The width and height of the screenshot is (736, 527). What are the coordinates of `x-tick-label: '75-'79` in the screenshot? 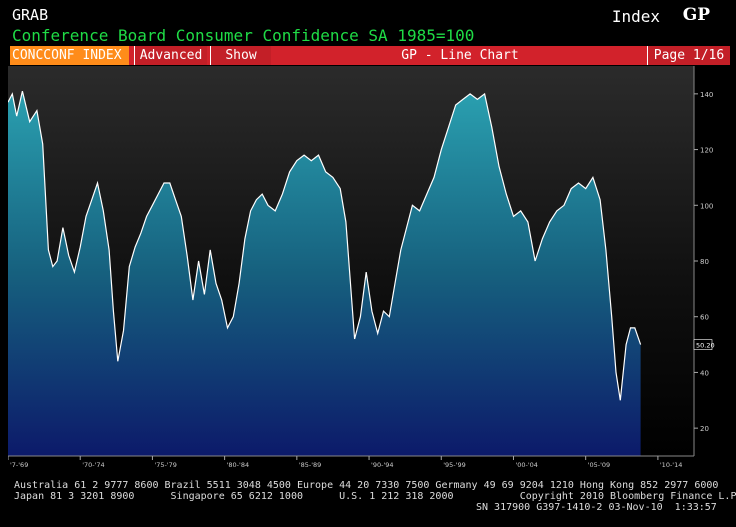 It's located at (165, 465).